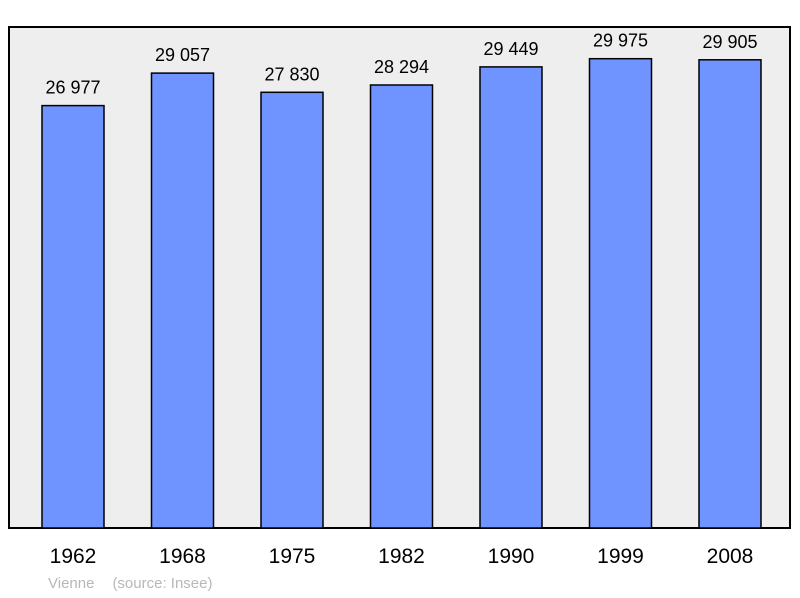 This screenshot has height=598, width=800. I want to click on caption-place: Vienne, so click(71, 583).